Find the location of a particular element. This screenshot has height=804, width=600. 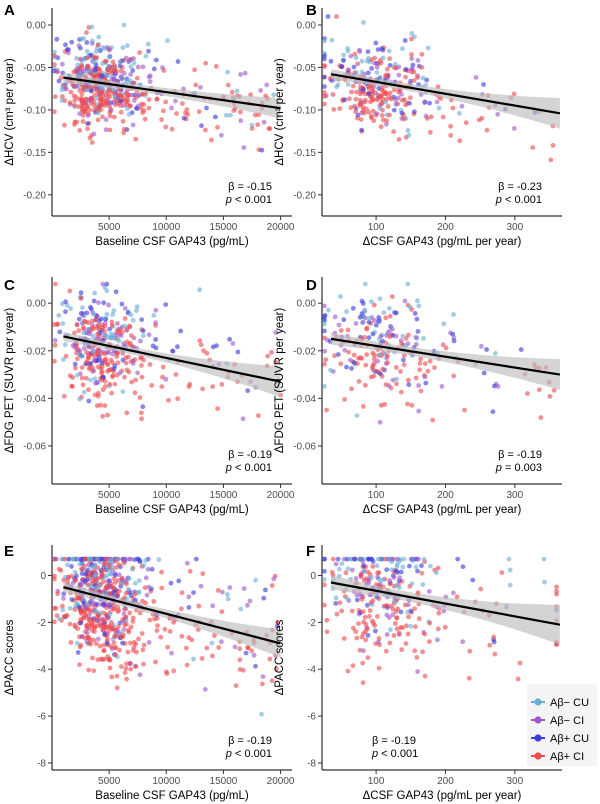

x-tick-label: 15000 is located at coordinates (224, 781).